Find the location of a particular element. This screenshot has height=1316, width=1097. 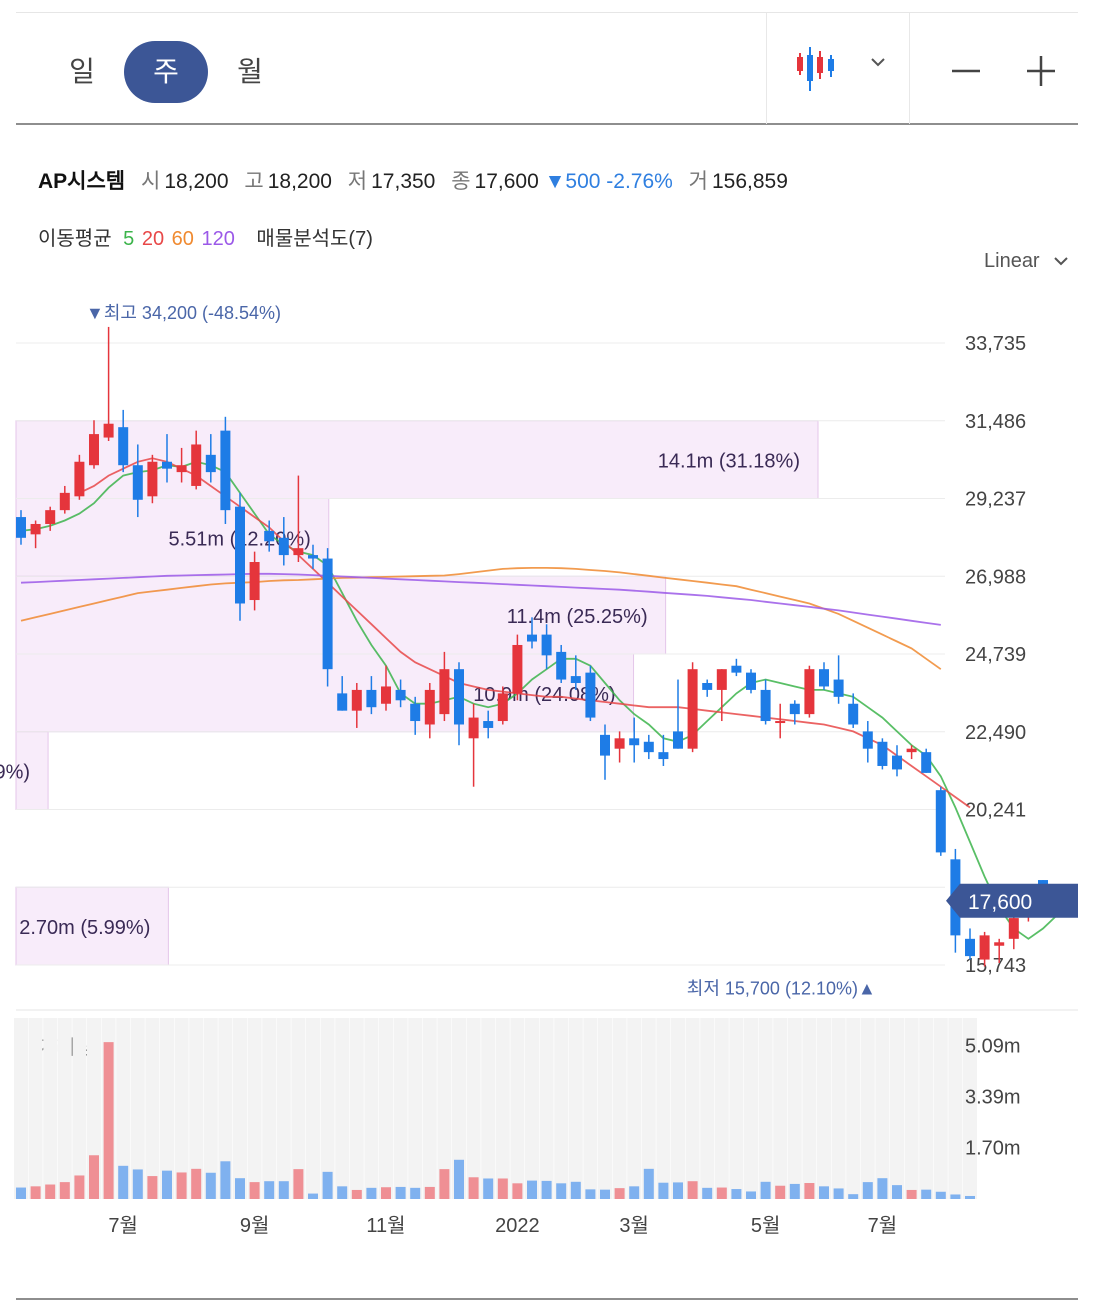

y-tick-label: 26,988 is located at coordinates (995, 577).